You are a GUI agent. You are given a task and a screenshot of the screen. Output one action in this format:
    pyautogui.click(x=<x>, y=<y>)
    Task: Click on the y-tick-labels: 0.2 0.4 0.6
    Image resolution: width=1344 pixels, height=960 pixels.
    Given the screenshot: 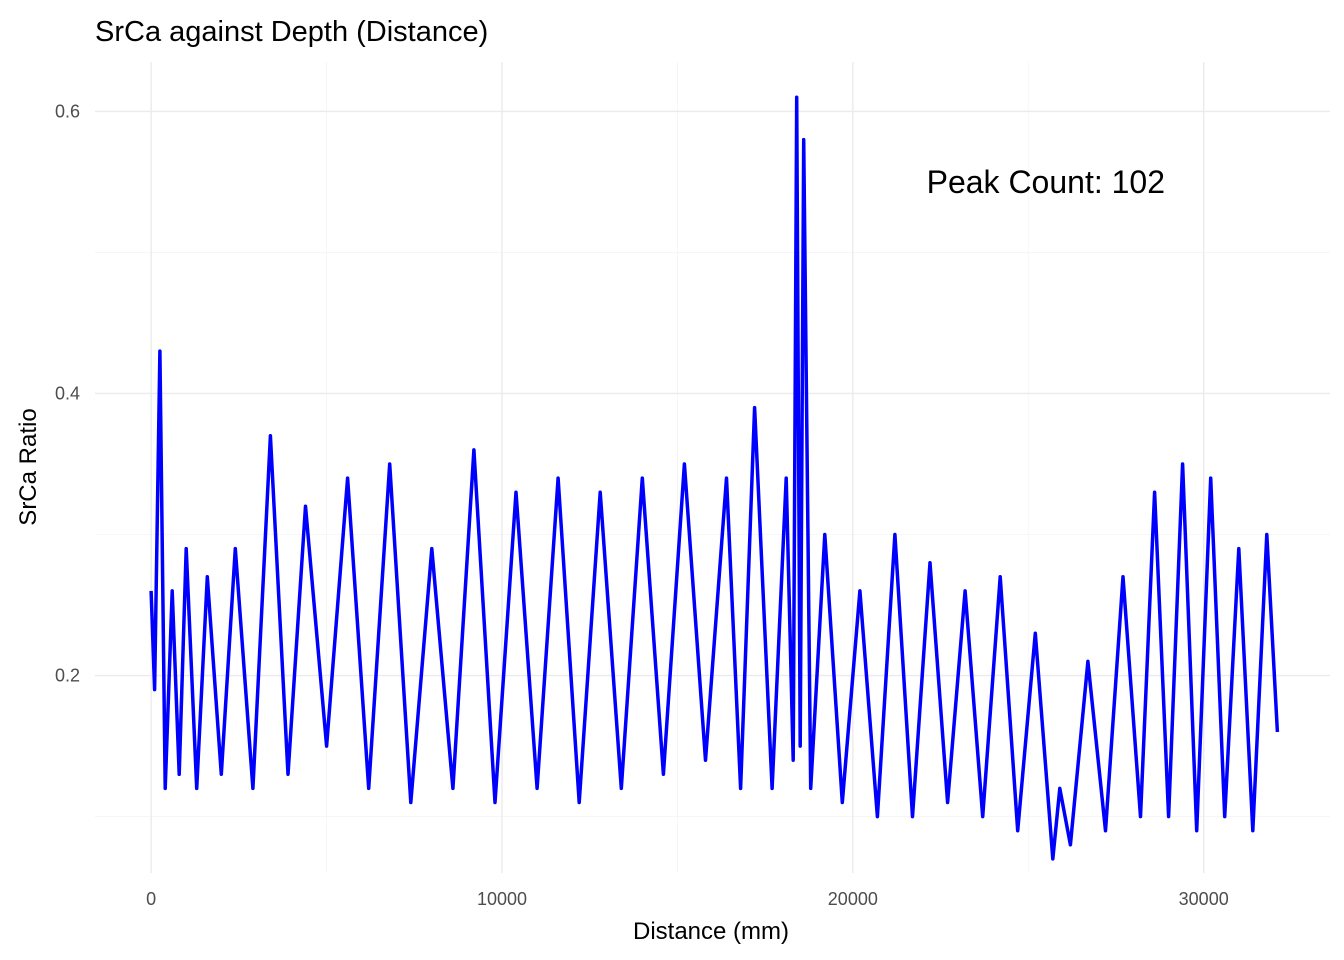 What is the action you would take?
    pyautogui.click(x=67, y=393)
    